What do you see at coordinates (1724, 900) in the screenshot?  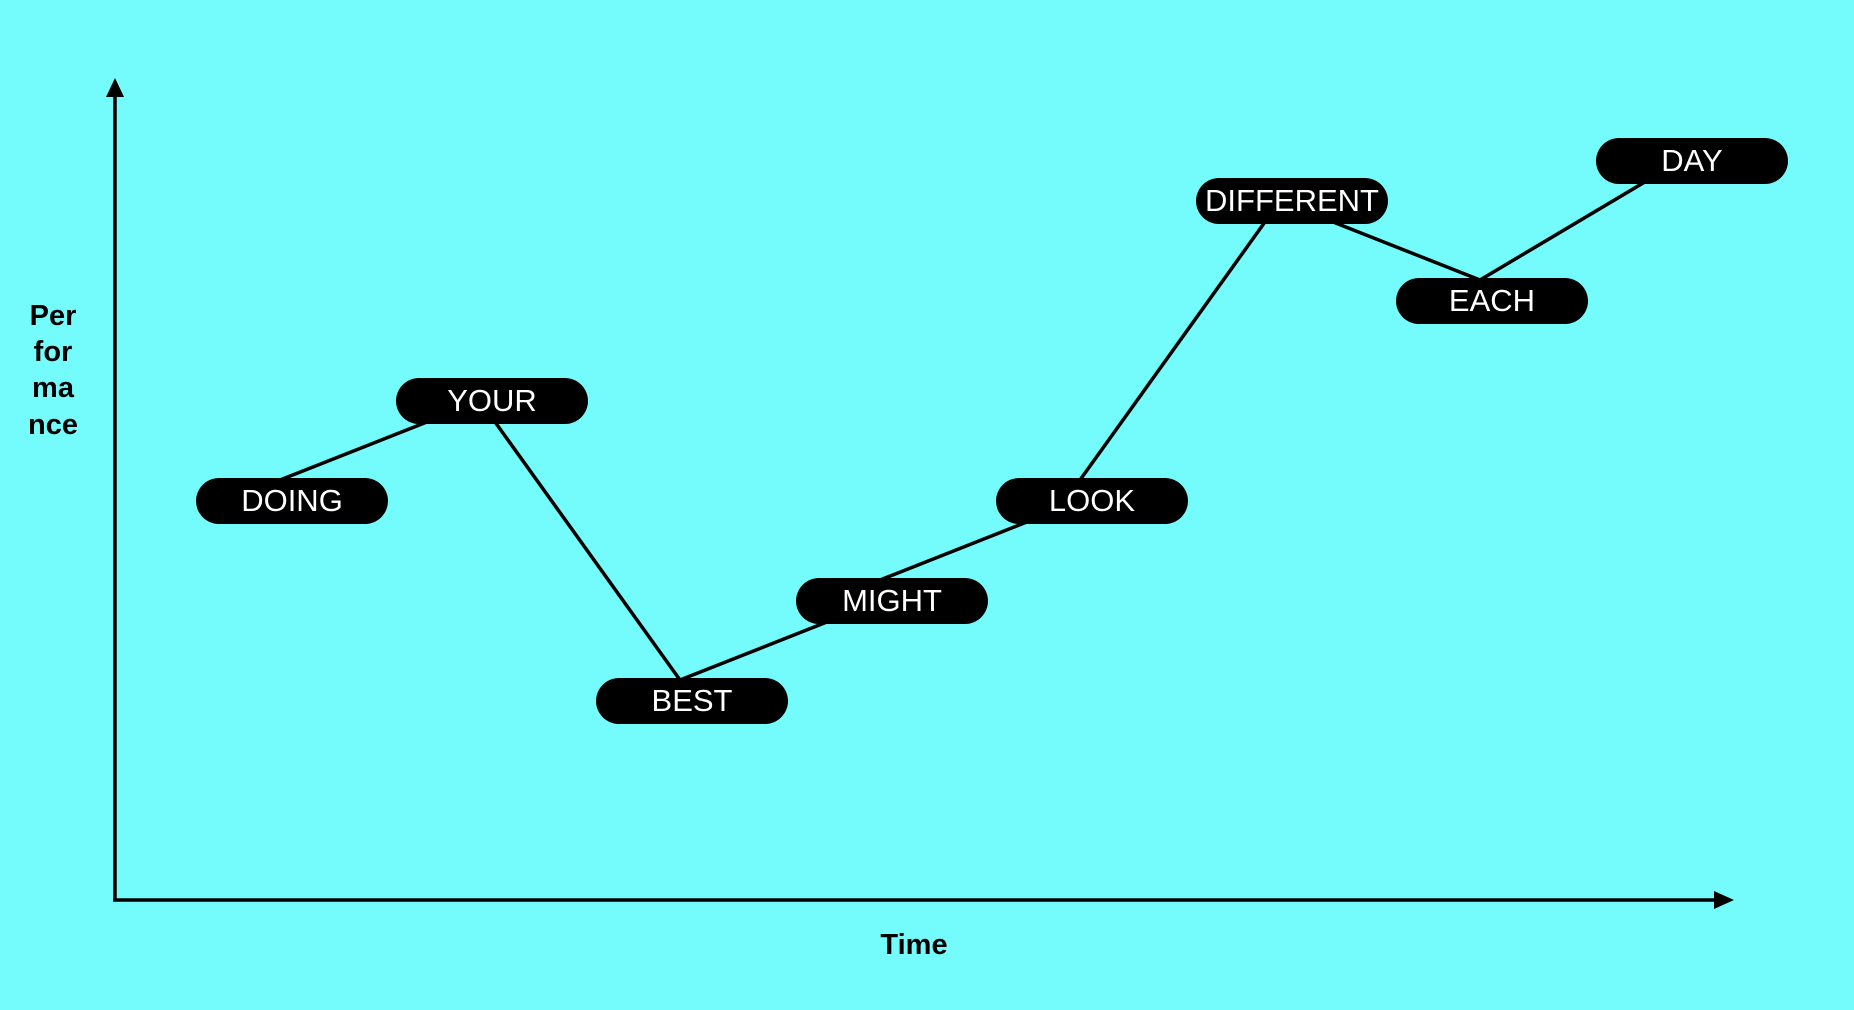 I see `x-axis-arrow` at bounding box center [1724, 900].